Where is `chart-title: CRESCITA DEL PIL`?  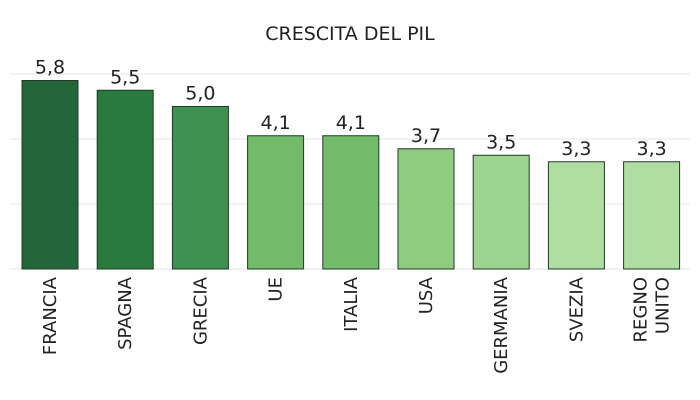
chart-title: CRESCITA DEL PIL is located at coordinates (350, 34).